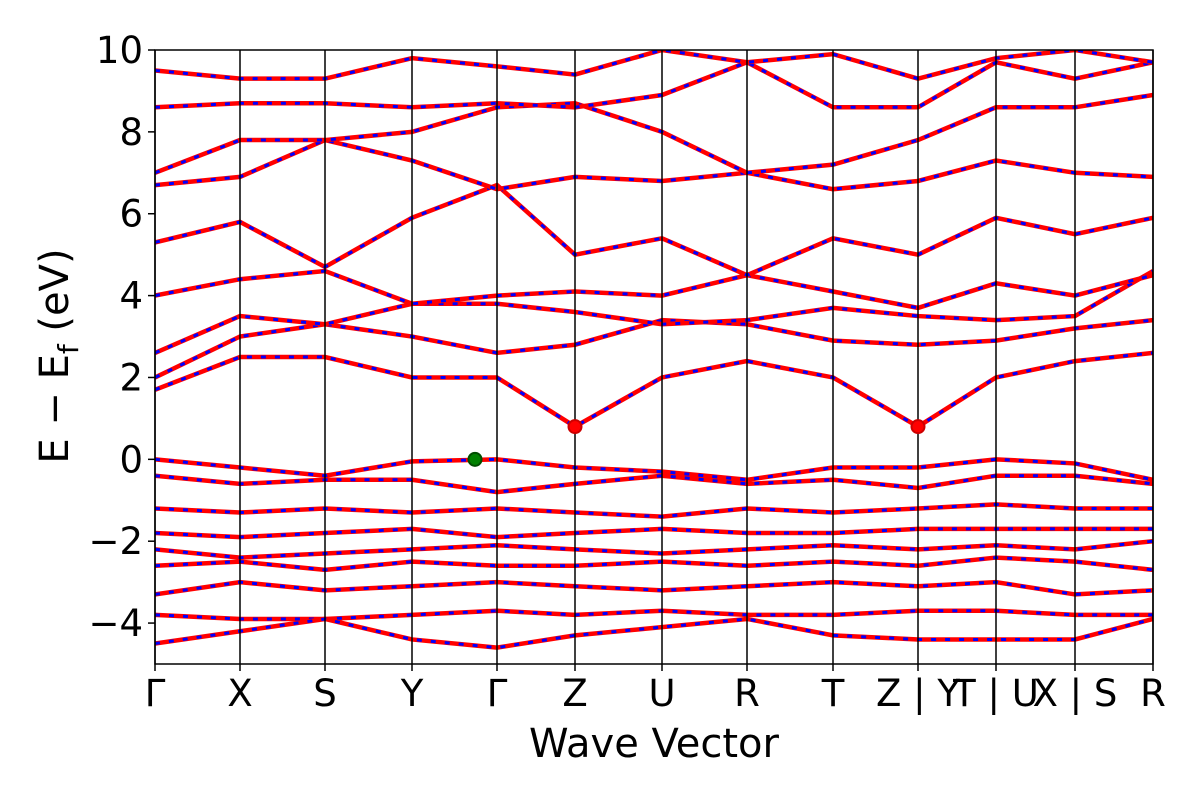 Image resolution: width=1200 pixels, height=800 pixels. What do you see at coordinates (918, 693) in the screenshot?
I see `x-tick-label: Z | Y` at bounding box center [918, 693].